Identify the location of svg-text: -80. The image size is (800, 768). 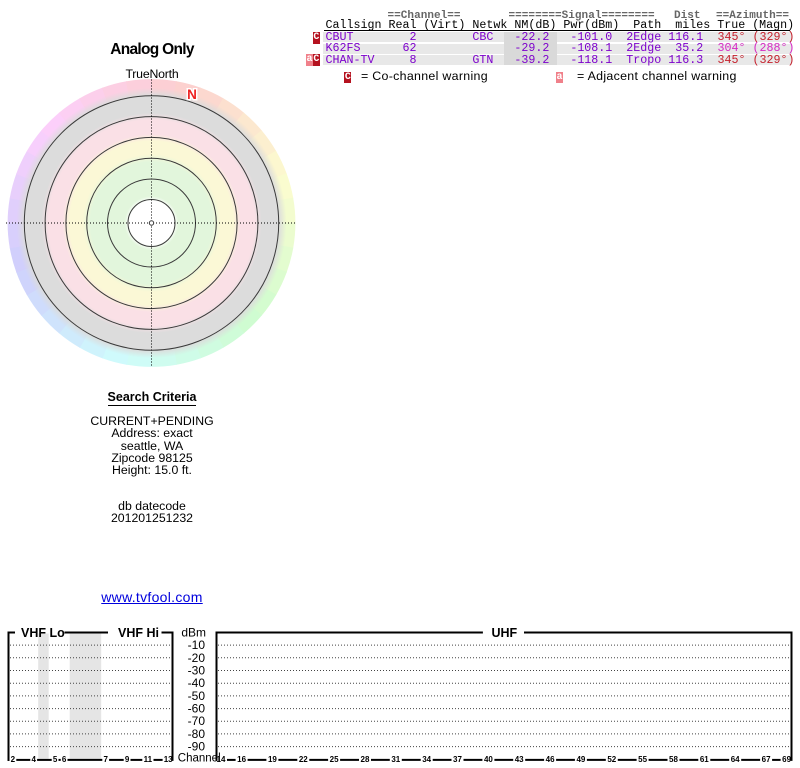
(197, 734).